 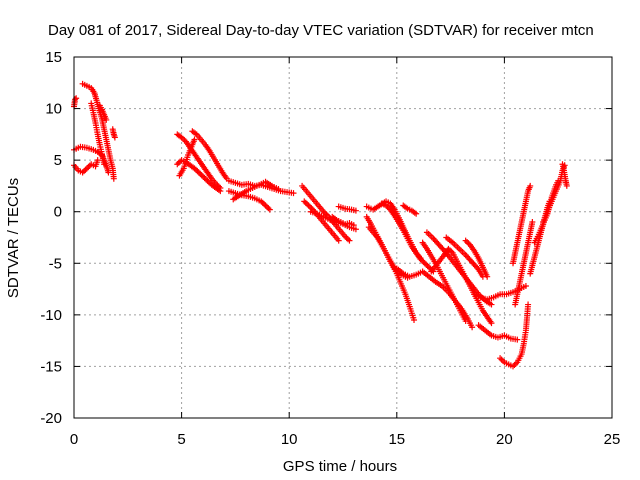 I want to click on series-arc35, so click(x=524, y=263).